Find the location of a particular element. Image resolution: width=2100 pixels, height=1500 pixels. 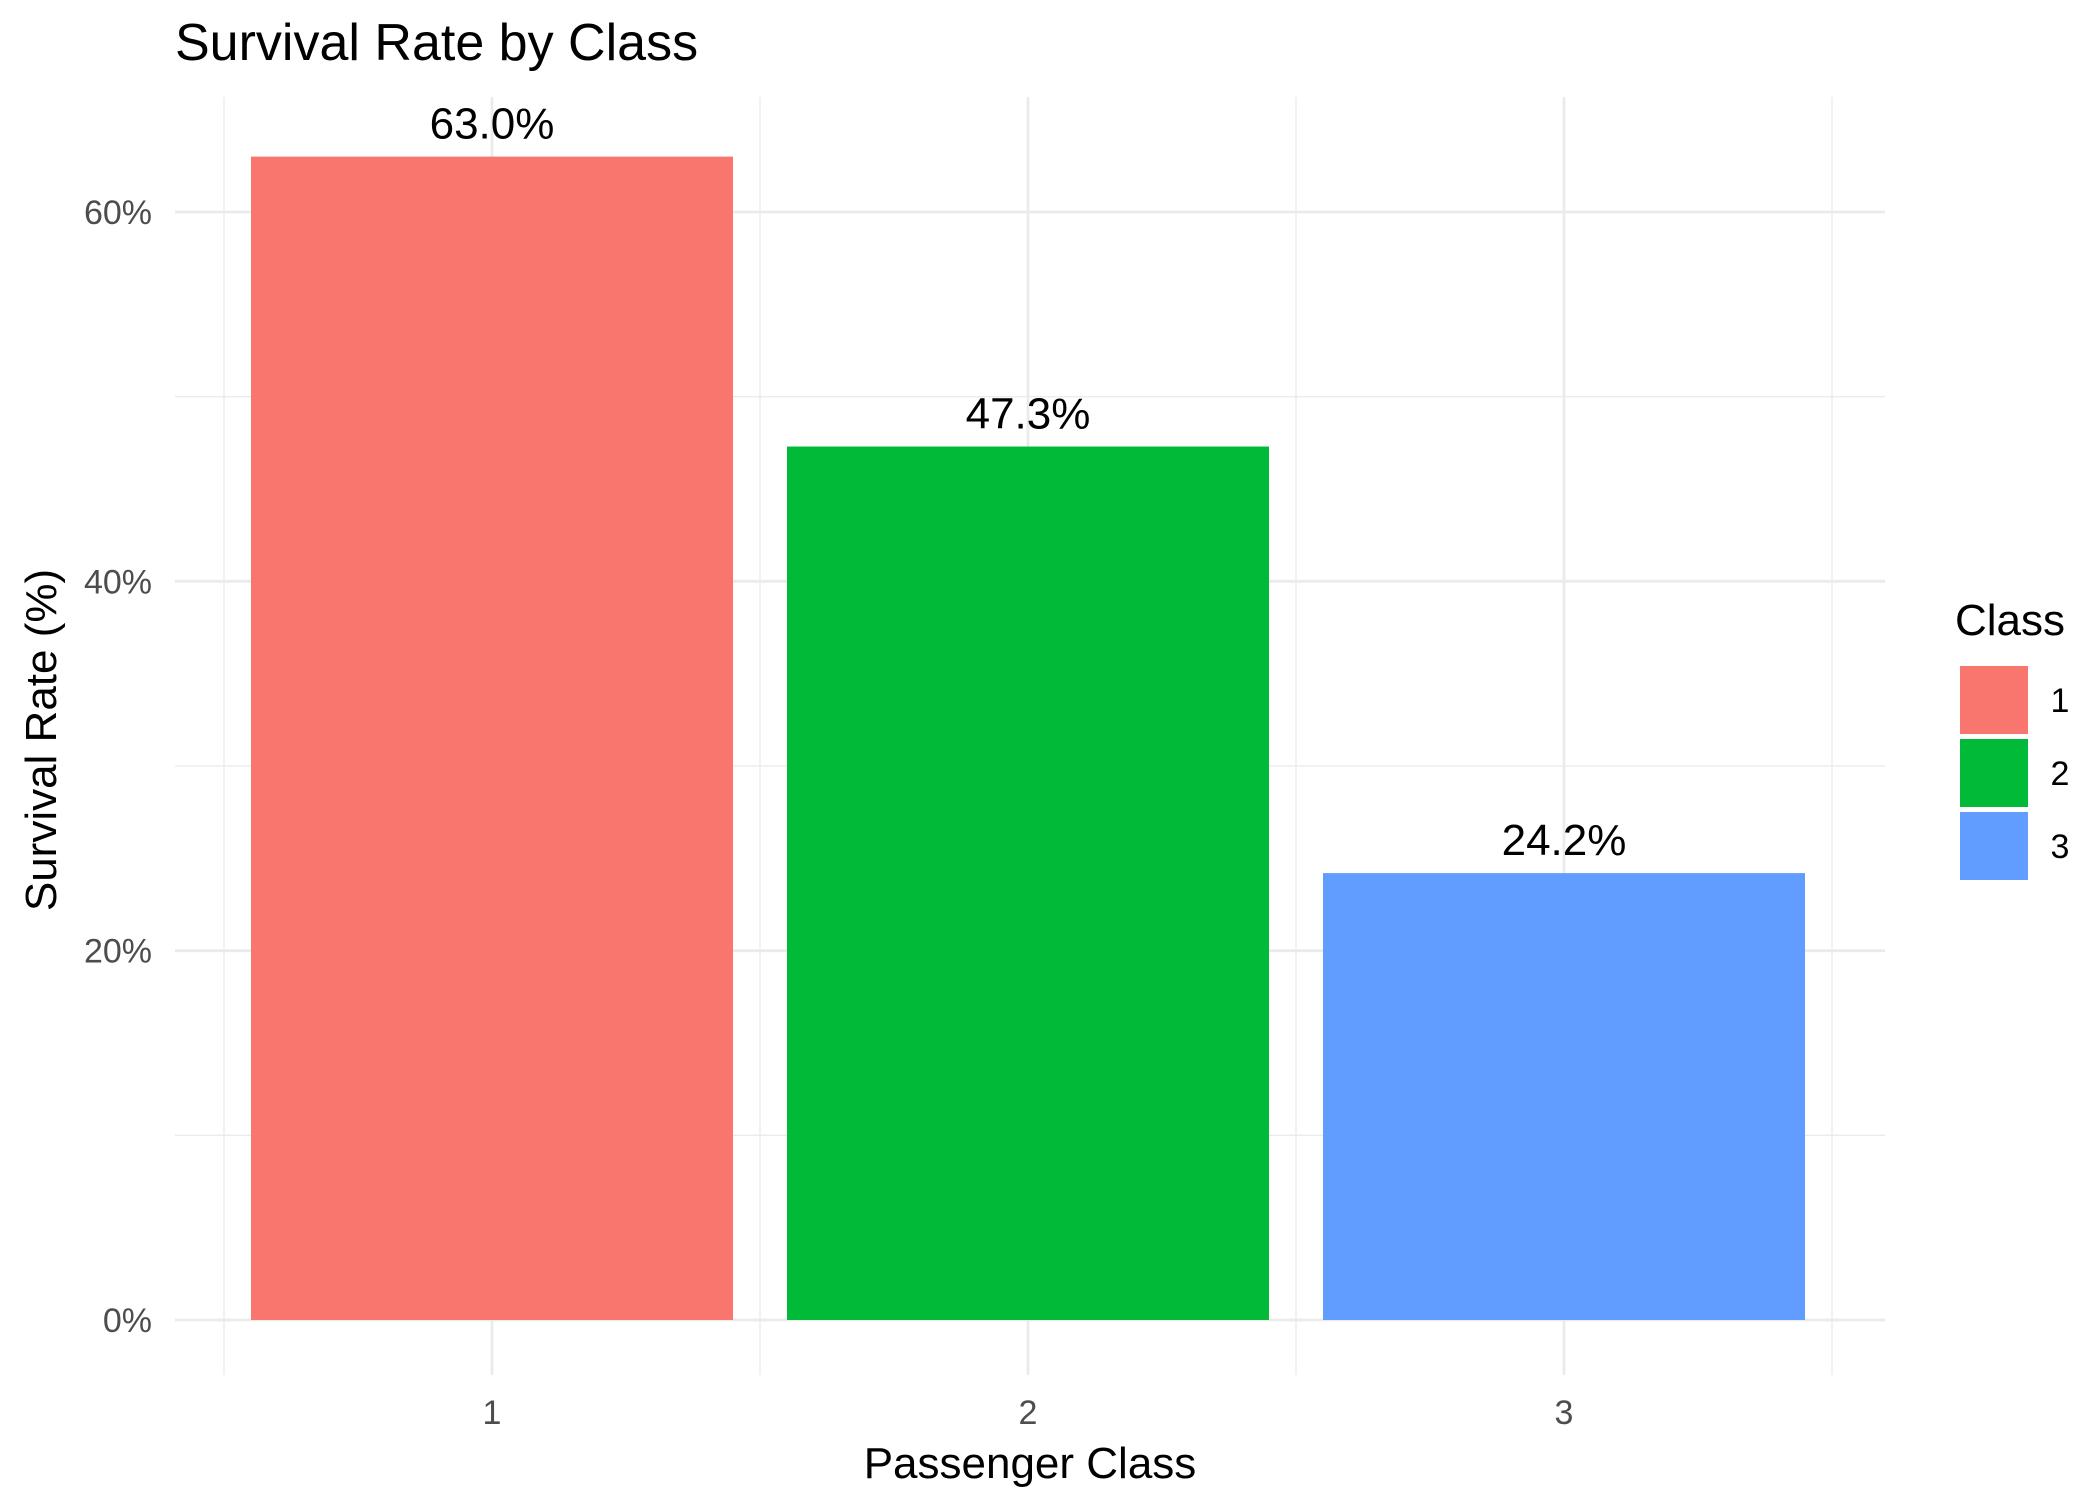

y-tick-label: 0% is located at coordinates (127, 1321).